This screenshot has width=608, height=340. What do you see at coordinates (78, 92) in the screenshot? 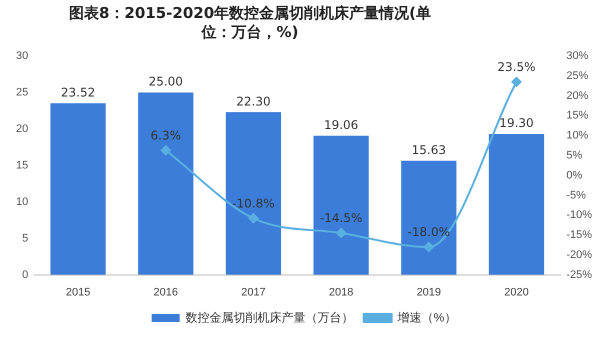
I see `data-label: 23.52` at bounding box center [78, 92].